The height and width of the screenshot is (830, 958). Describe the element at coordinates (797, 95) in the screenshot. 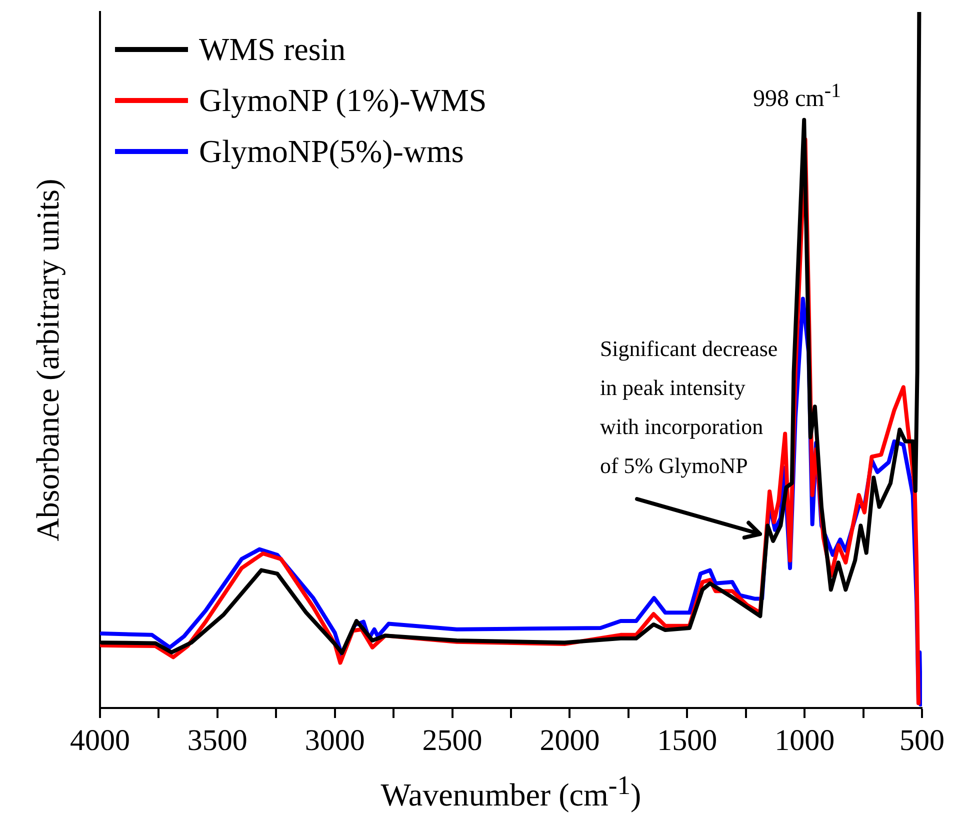

I see `annotation: 998 cm$^{-1}$` at that location.